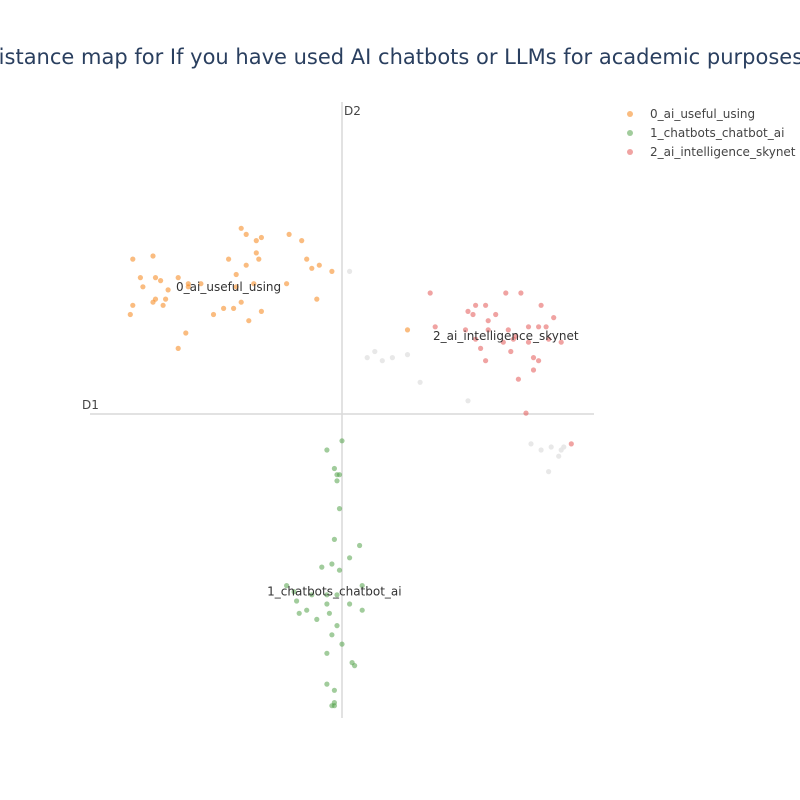 Image resolution: width=800 pixels, height=800 pixels. I want to click on cluster-label-topic-0: 0_ai_useful_using, so click(228, 287).